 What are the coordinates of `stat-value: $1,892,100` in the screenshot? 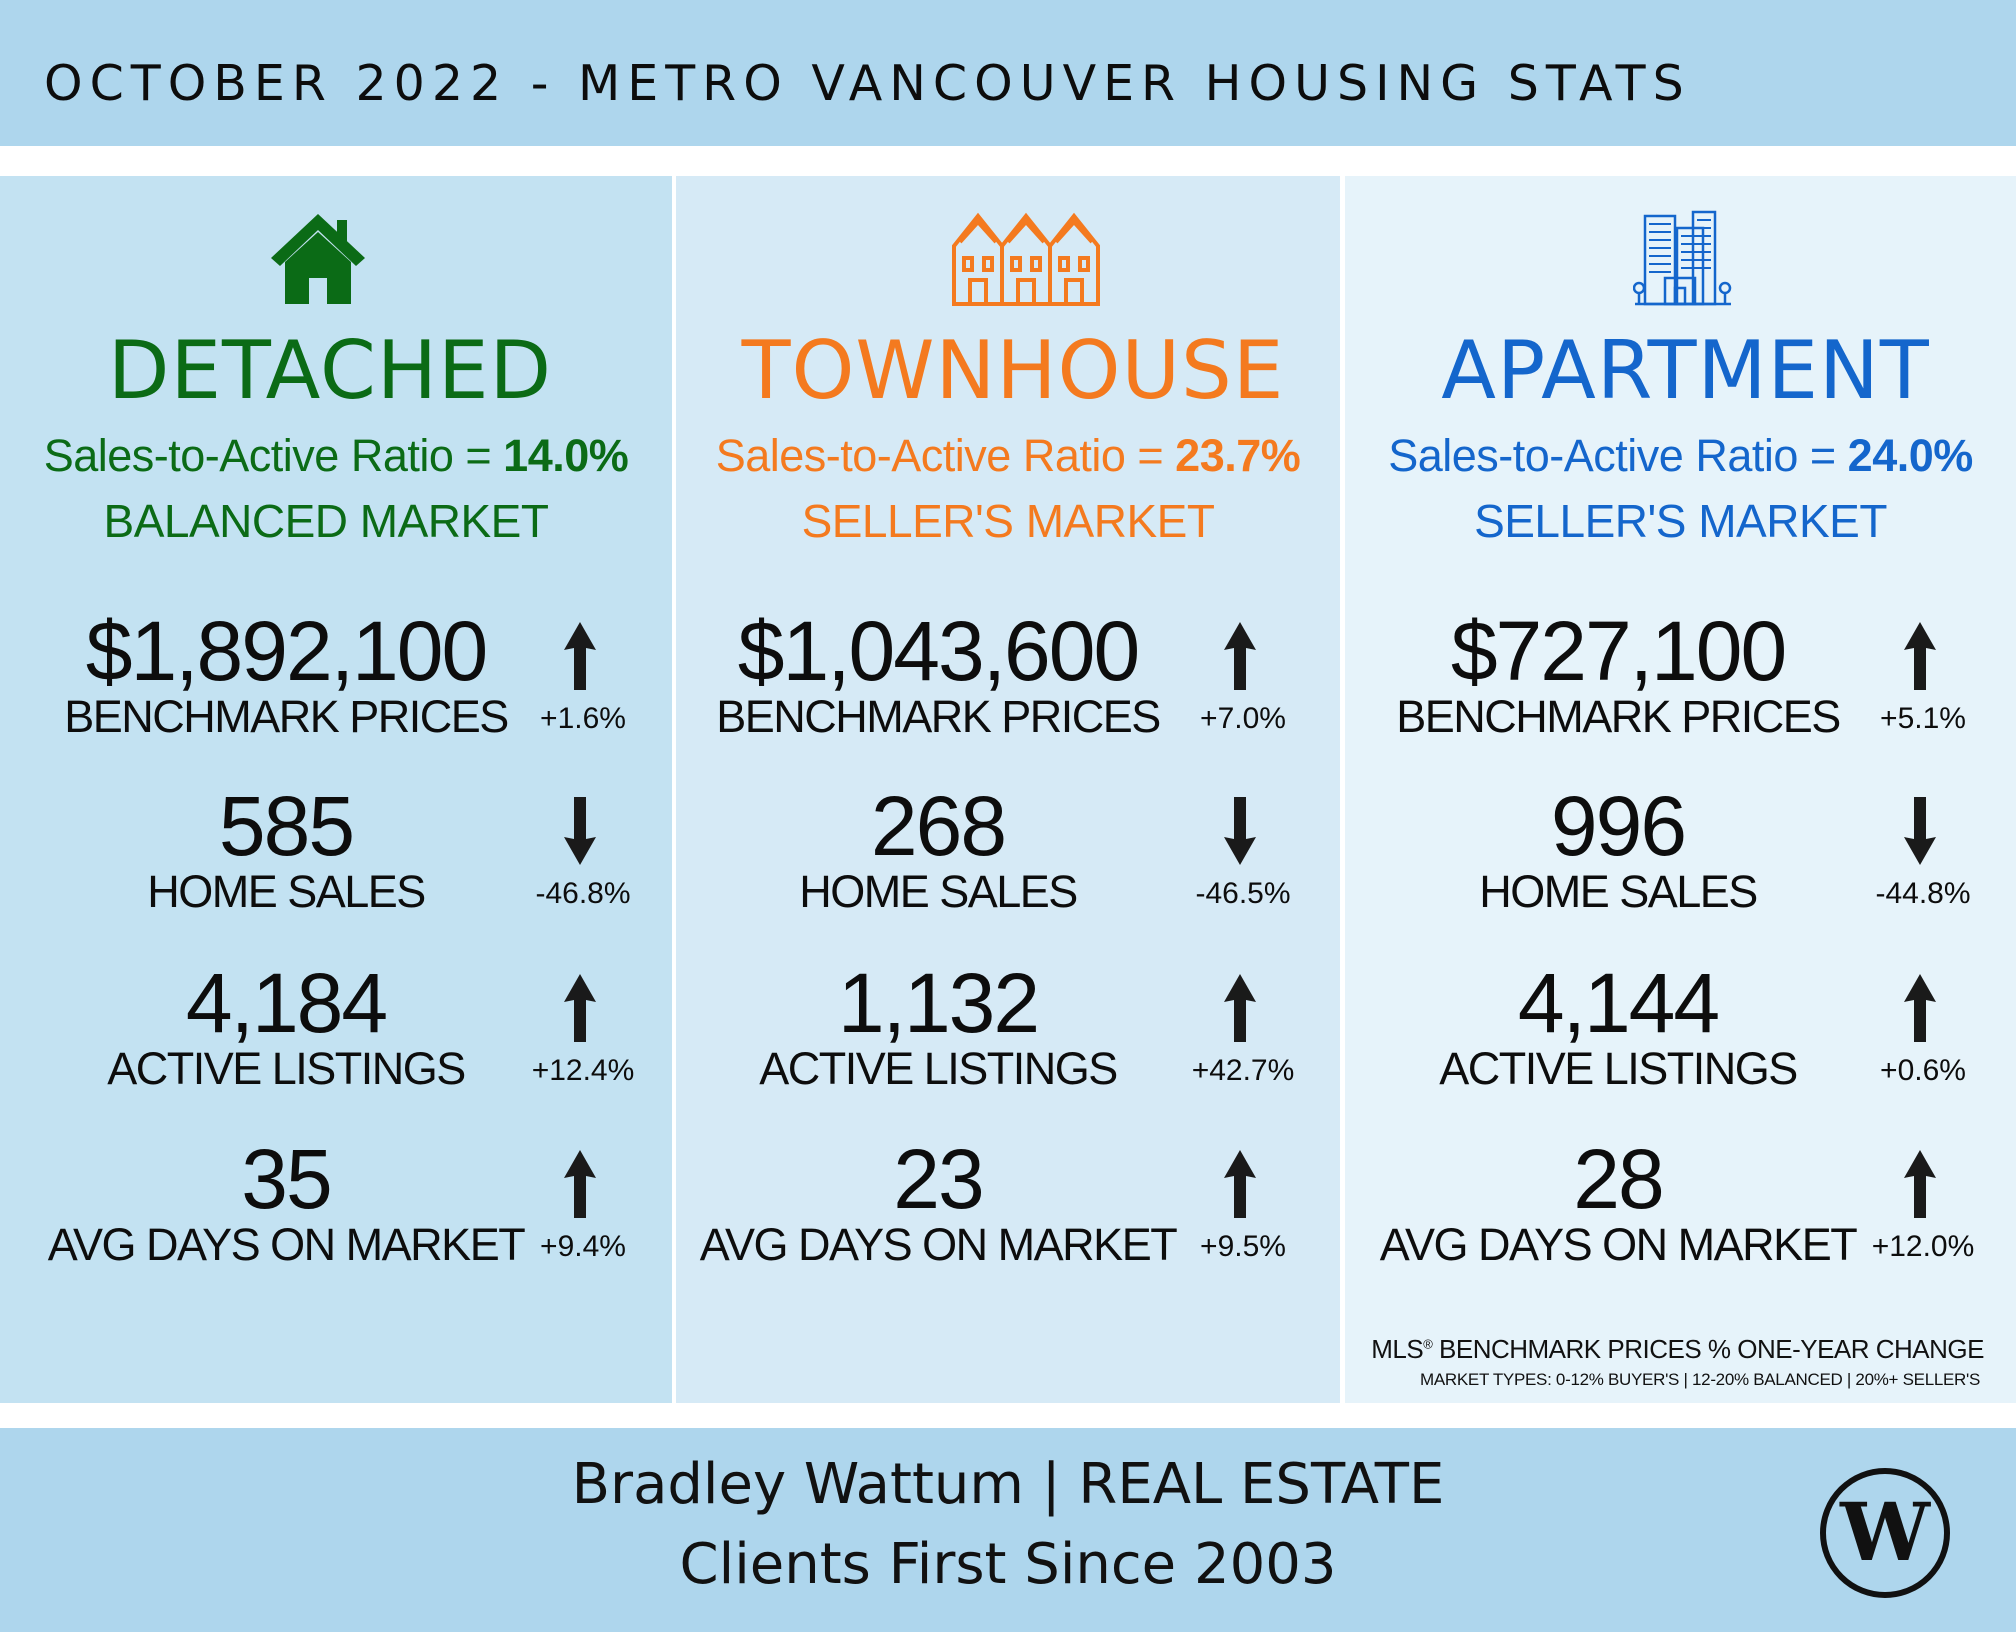 It's located at (286, 651).